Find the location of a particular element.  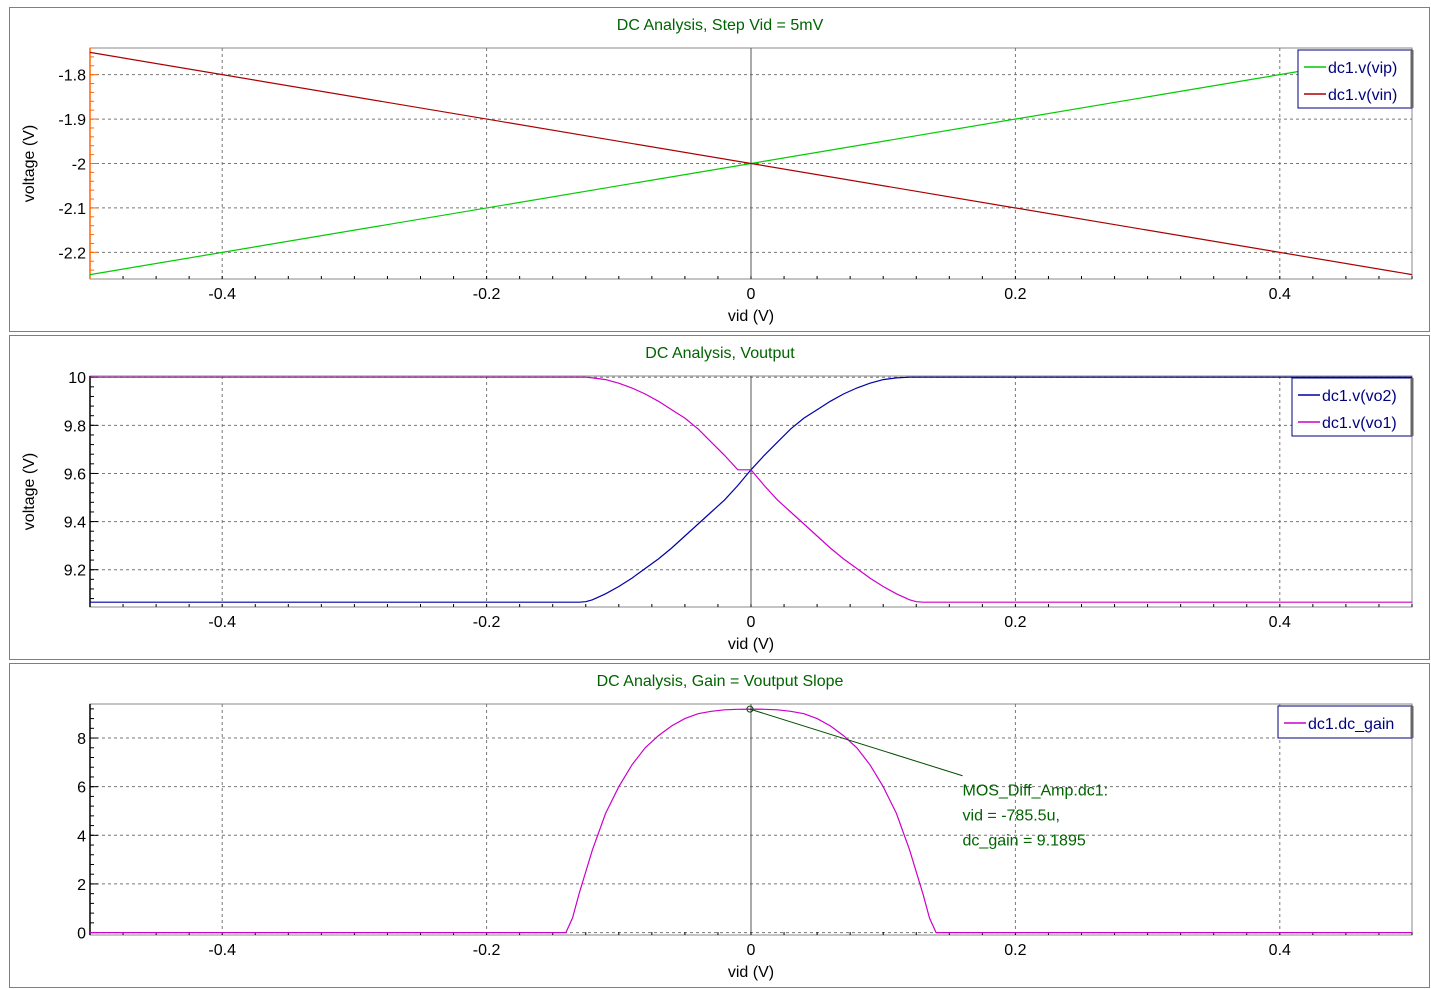

y-tick-label: 4 is located at coordinates (81, 836).